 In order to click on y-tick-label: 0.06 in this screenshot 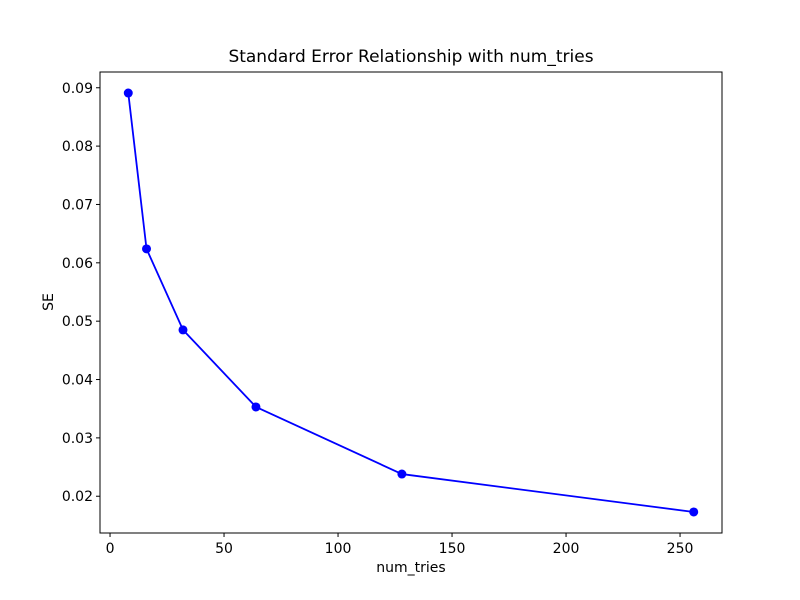, I will do `click(77, 264)`.